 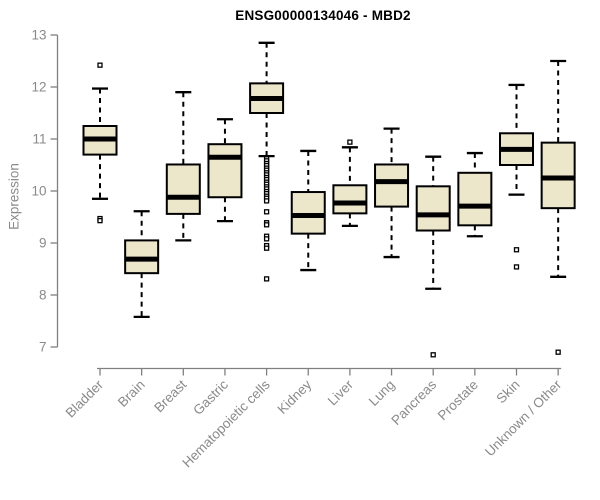 I want to click on box-plot-breast, so click(x=183, y=166).